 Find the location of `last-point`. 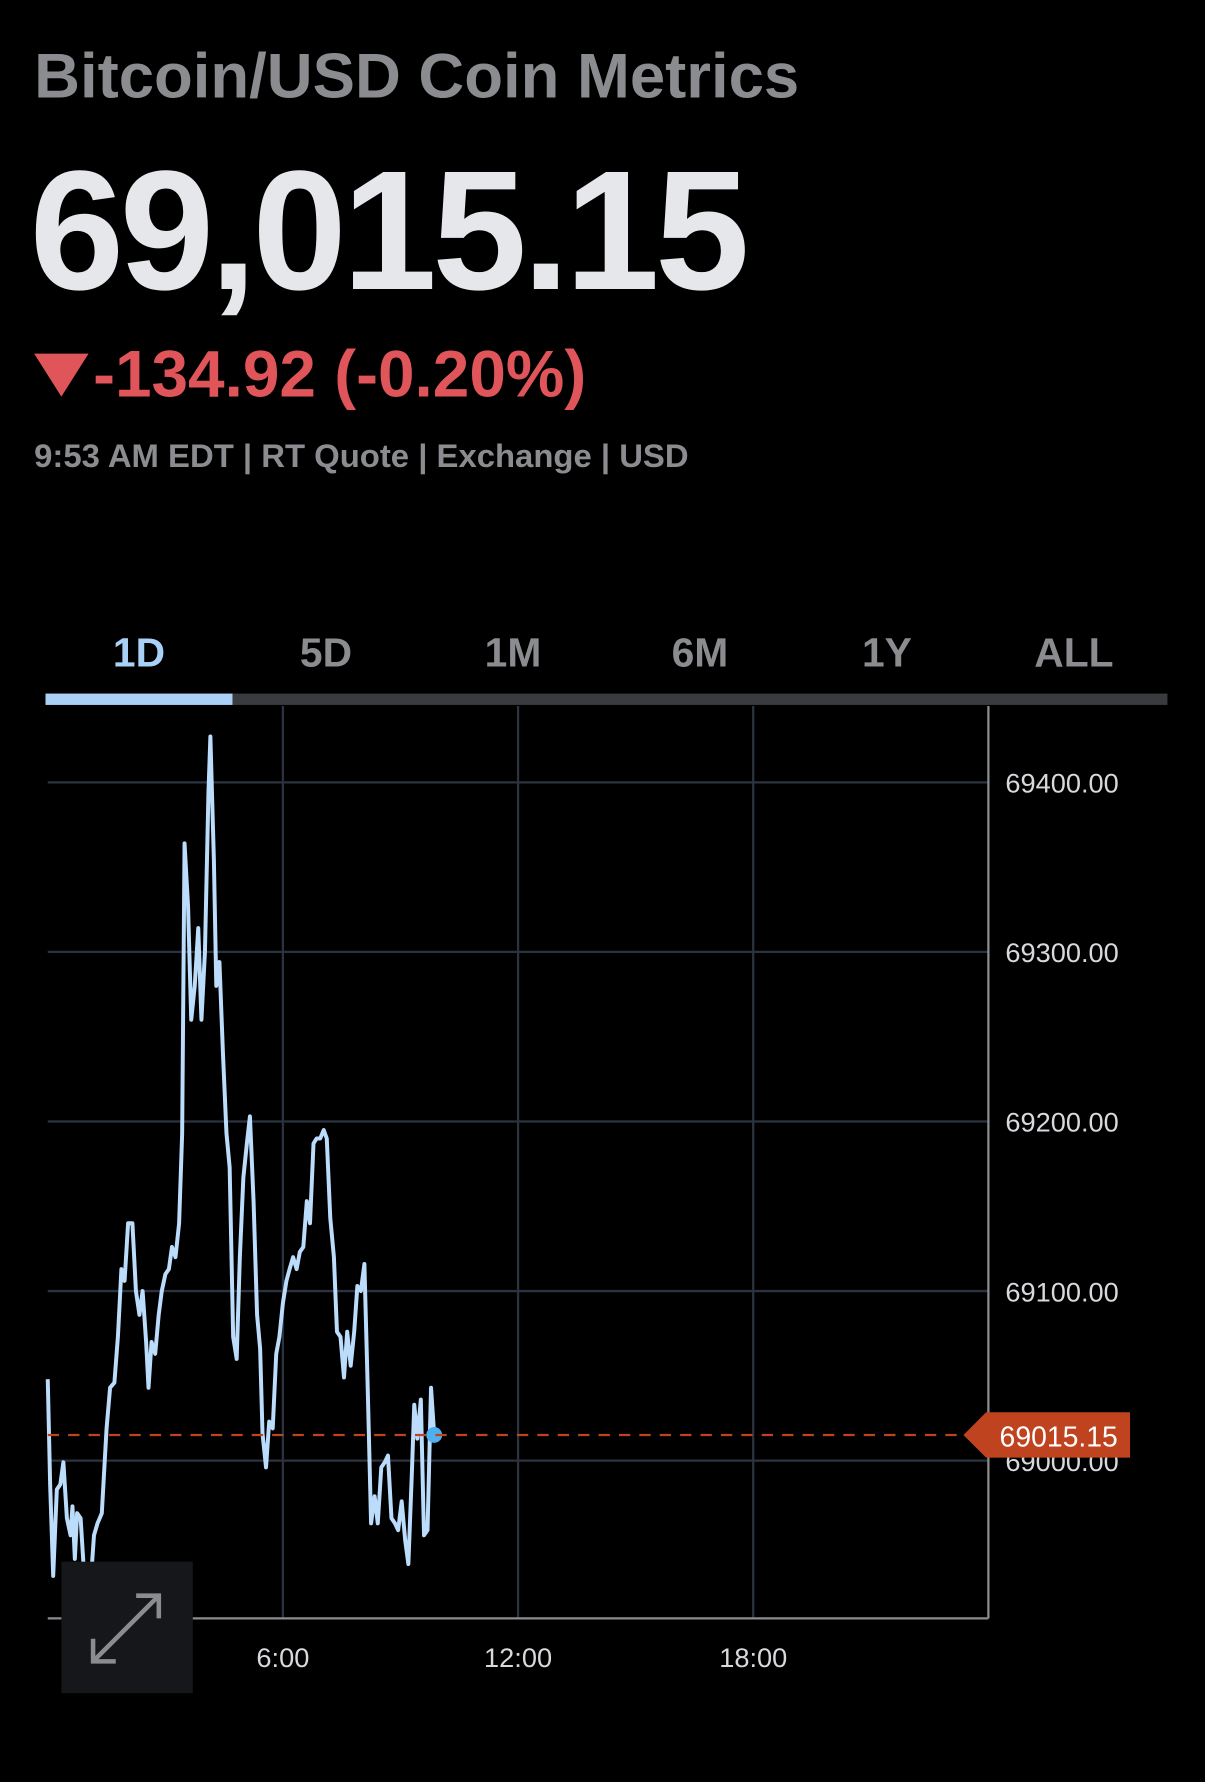

last-point is located at coordinates (434, 1435).